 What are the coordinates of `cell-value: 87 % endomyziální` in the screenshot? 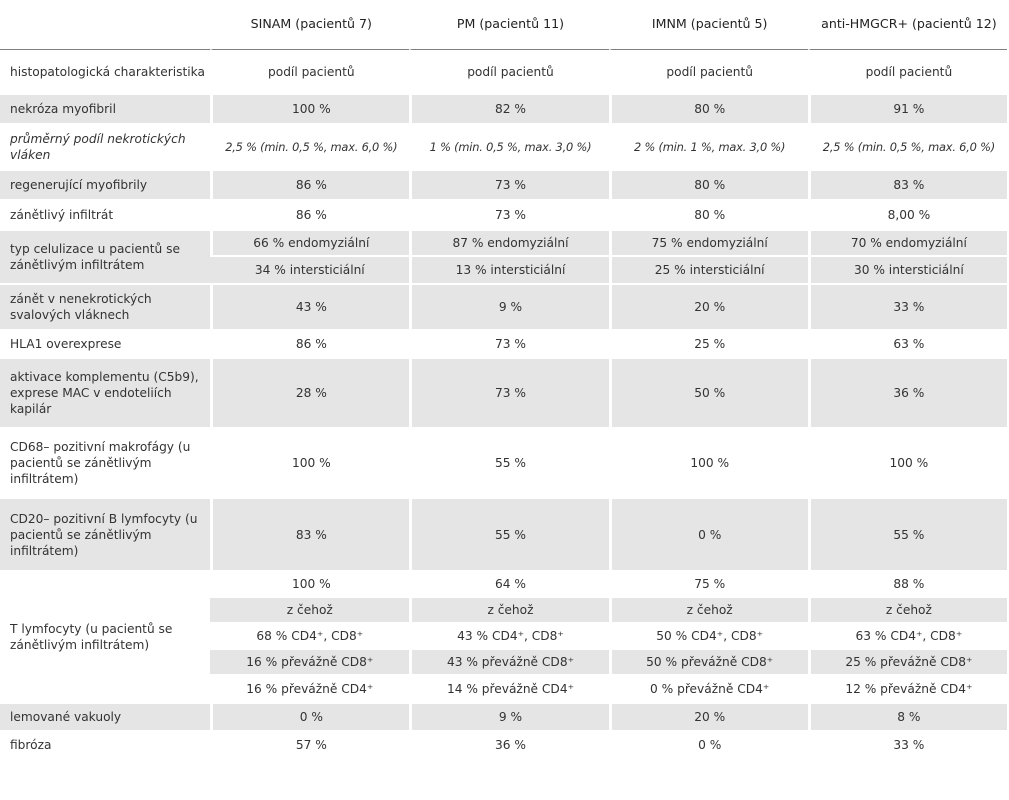 It's located at (509, 244).